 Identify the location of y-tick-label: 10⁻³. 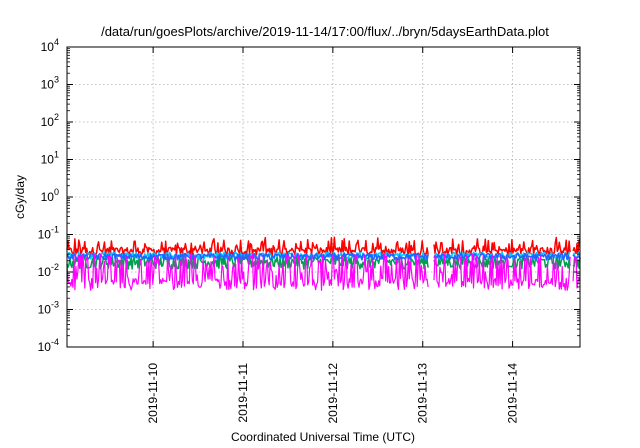
(48, 308).